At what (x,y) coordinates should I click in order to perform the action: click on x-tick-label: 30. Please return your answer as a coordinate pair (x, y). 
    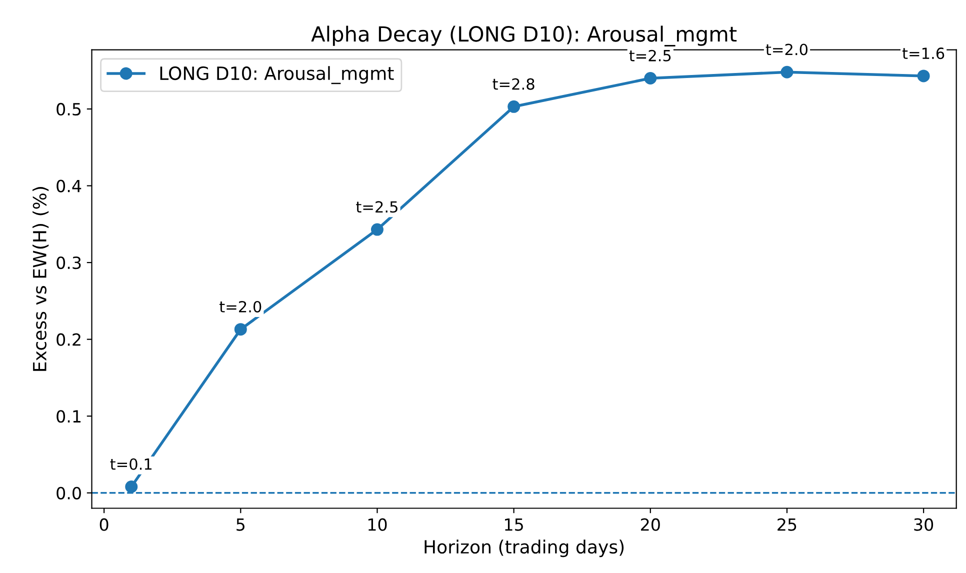
    Looking at the image, I should click on (924, 524).